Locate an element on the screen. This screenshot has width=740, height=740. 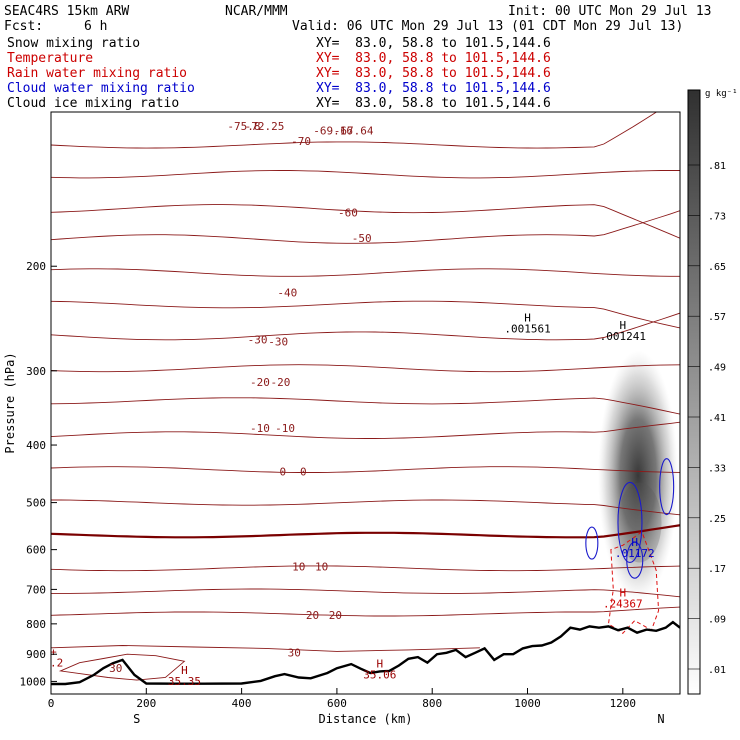
colorbar-label: .41 is located at coordinates (717, 418).